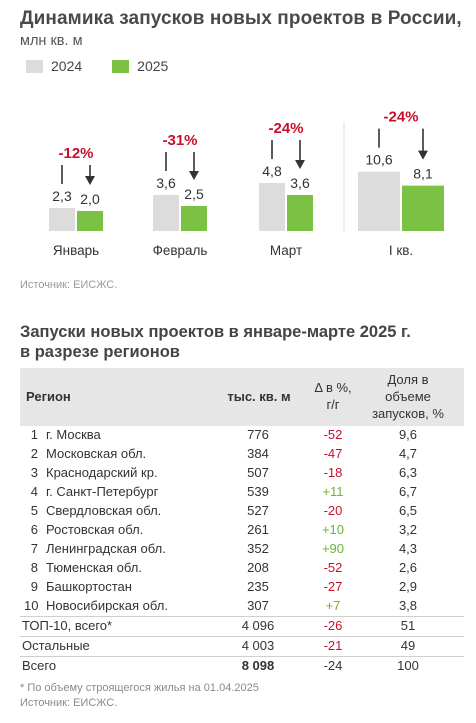 This screenshot has width=476, height=723. Describe the element at coordinates (67, 66) in the screenshot. I see `legend-label-2024: 2024` at that location.